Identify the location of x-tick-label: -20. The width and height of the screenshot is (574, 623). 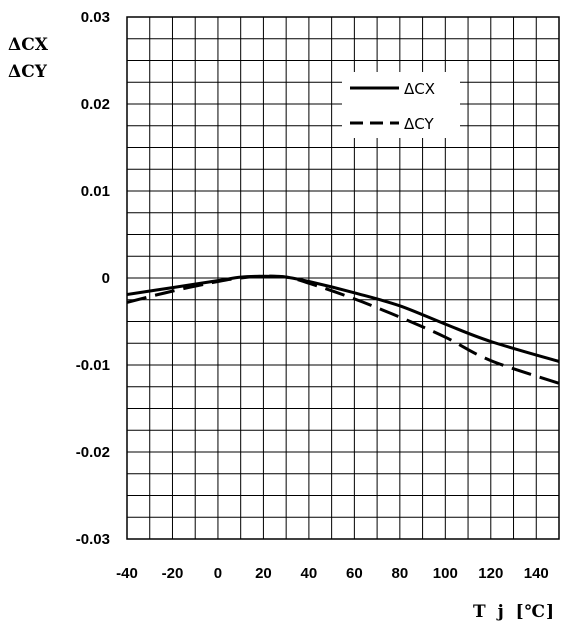
(173, 573).